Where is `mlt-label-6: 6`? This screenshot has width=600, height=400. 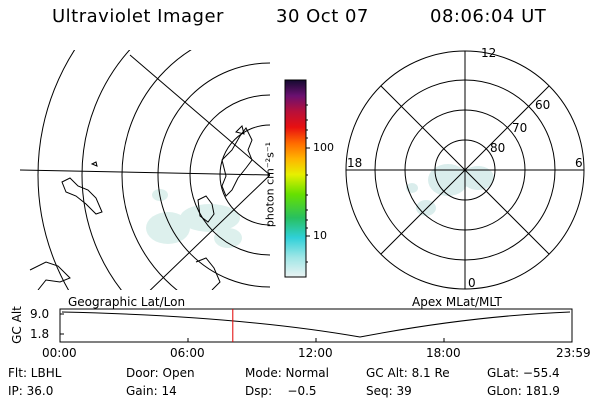 mlt-label-6: 6 is located at coordinates (579, 163).